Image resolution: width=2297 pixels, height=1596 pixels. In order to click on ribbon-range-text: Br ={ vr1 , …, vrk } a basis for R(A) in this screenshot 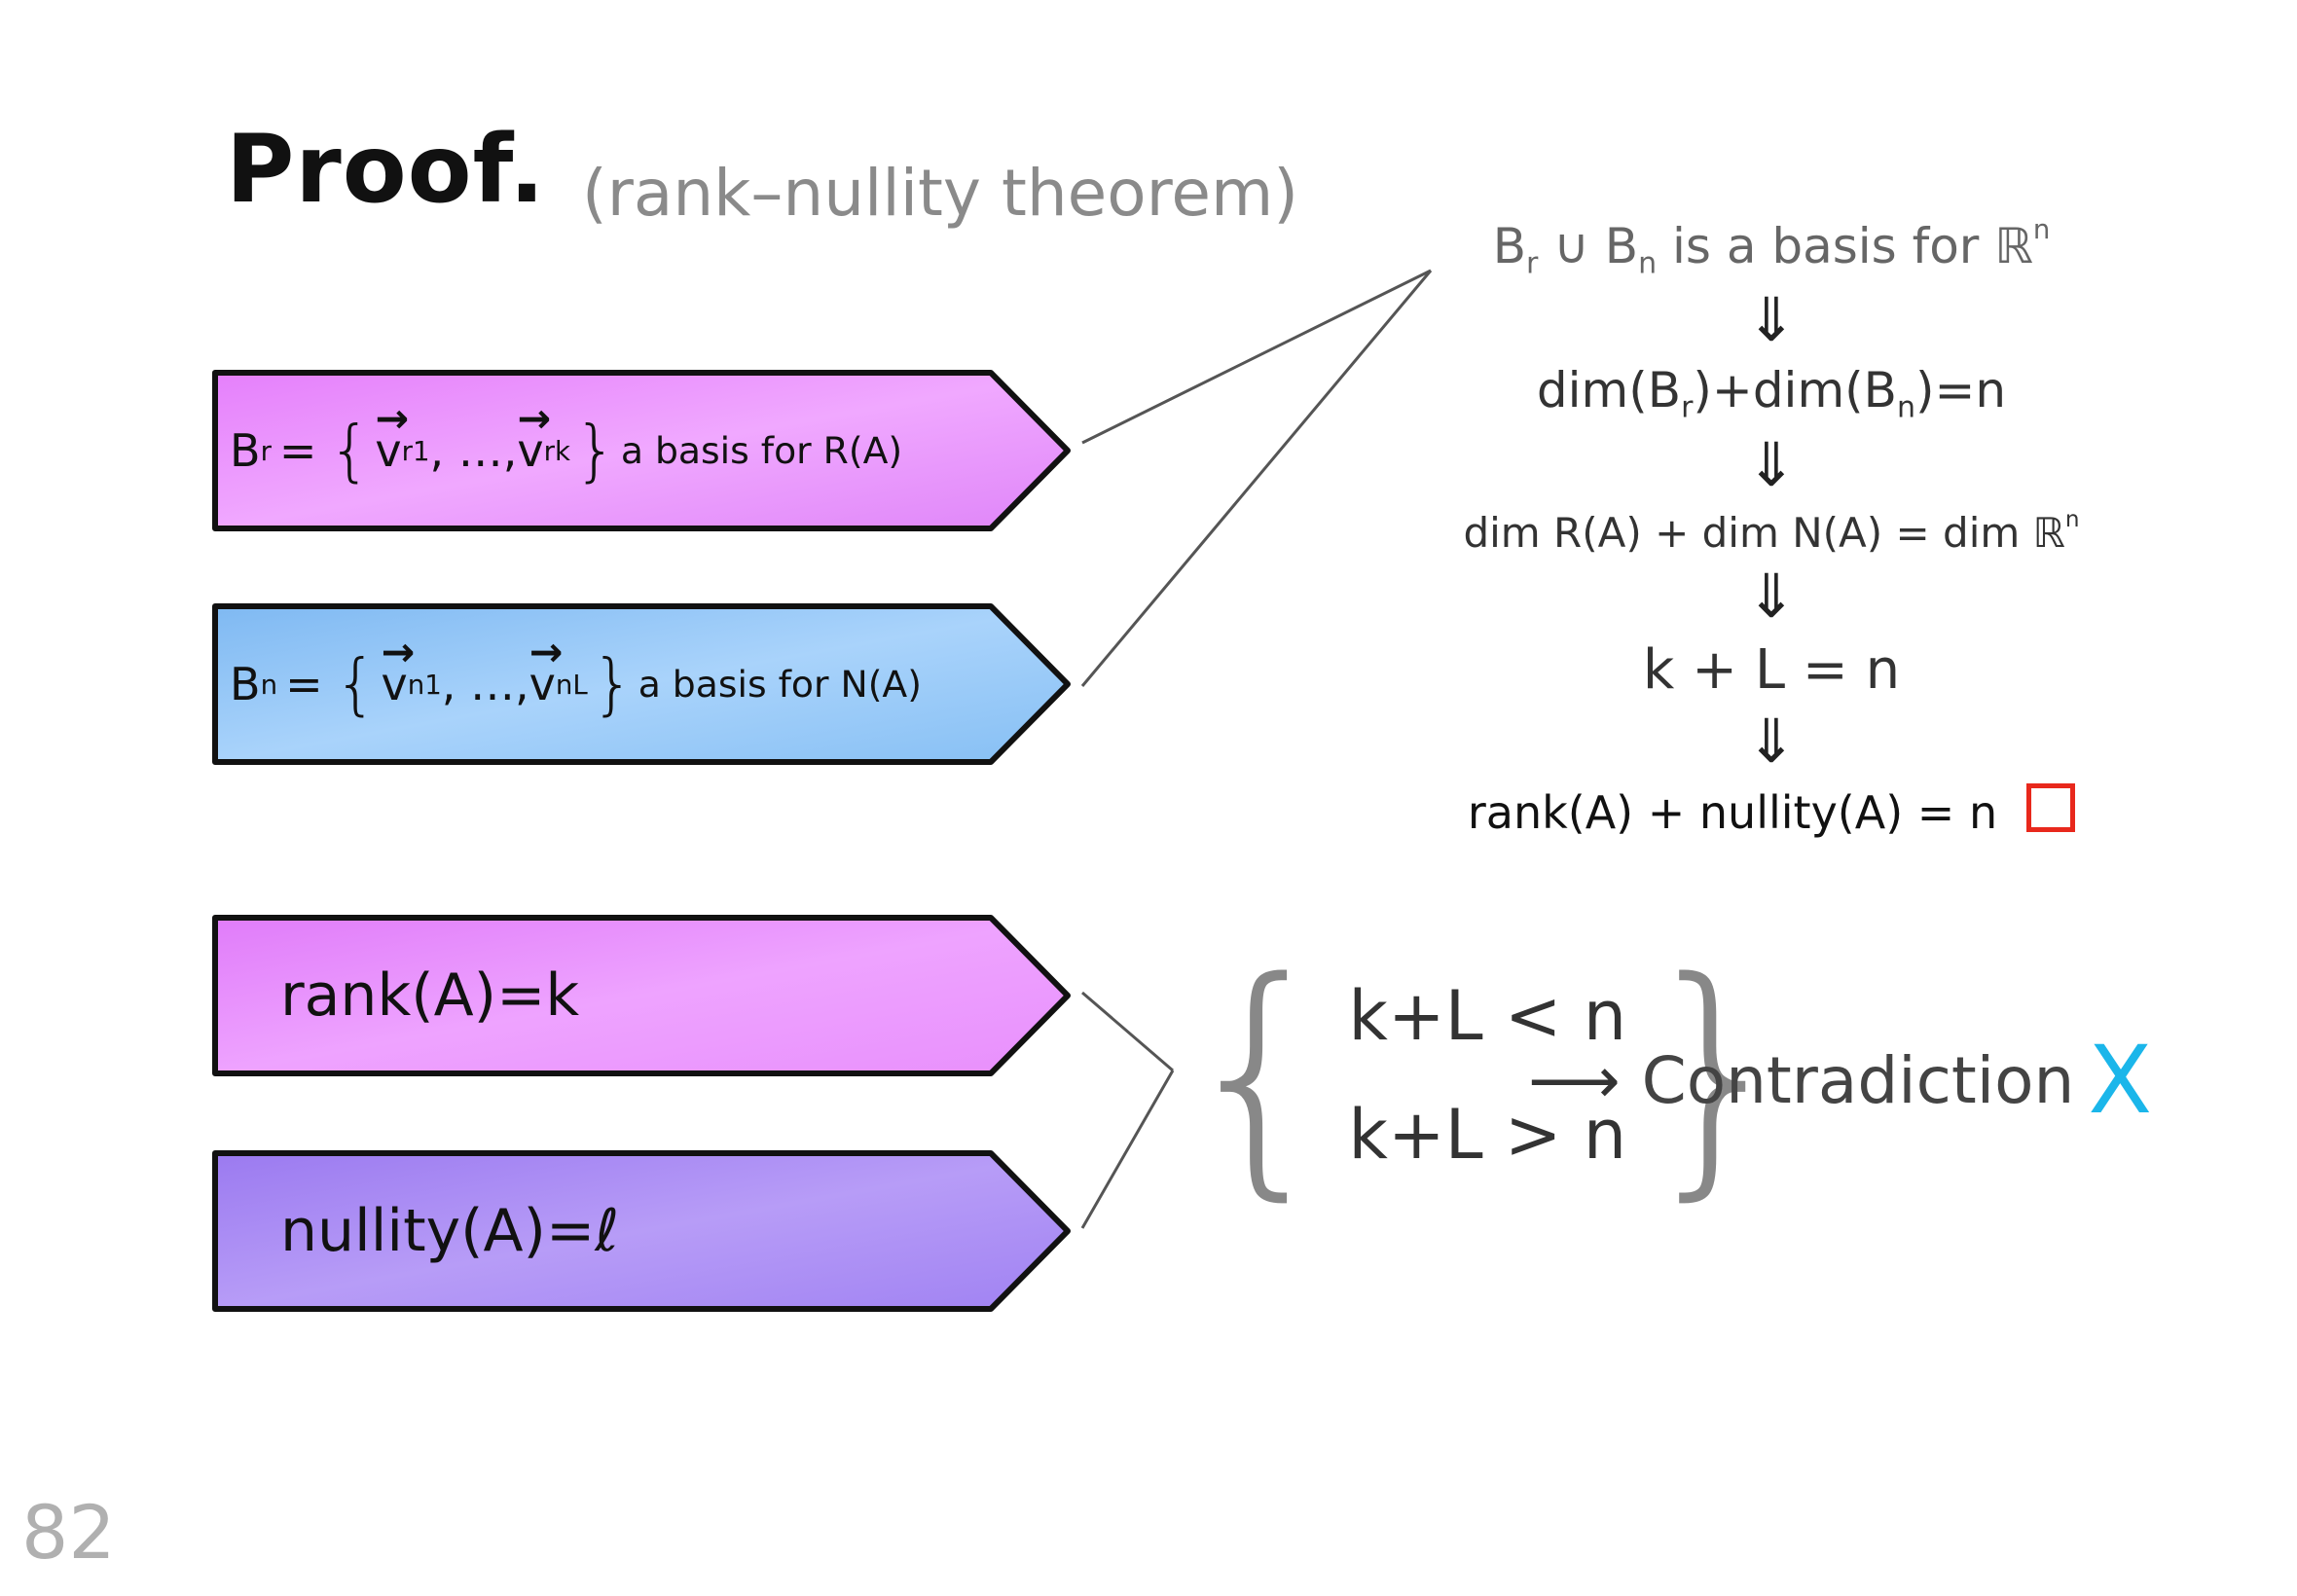, I will do `click(616, 450)`.